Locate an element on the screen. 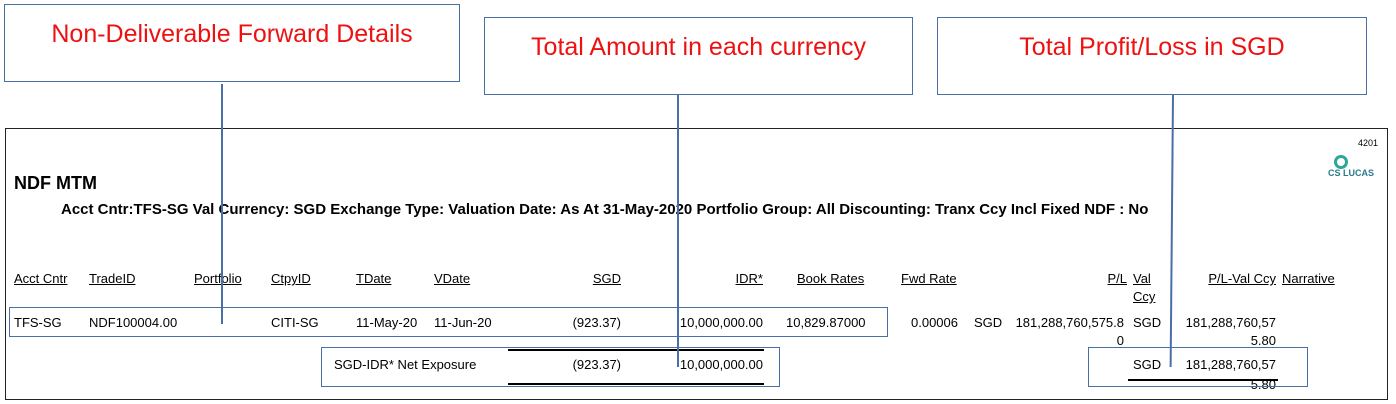  callout-total-amount: Total Amount in each currency is located at coordinates (698, 56).